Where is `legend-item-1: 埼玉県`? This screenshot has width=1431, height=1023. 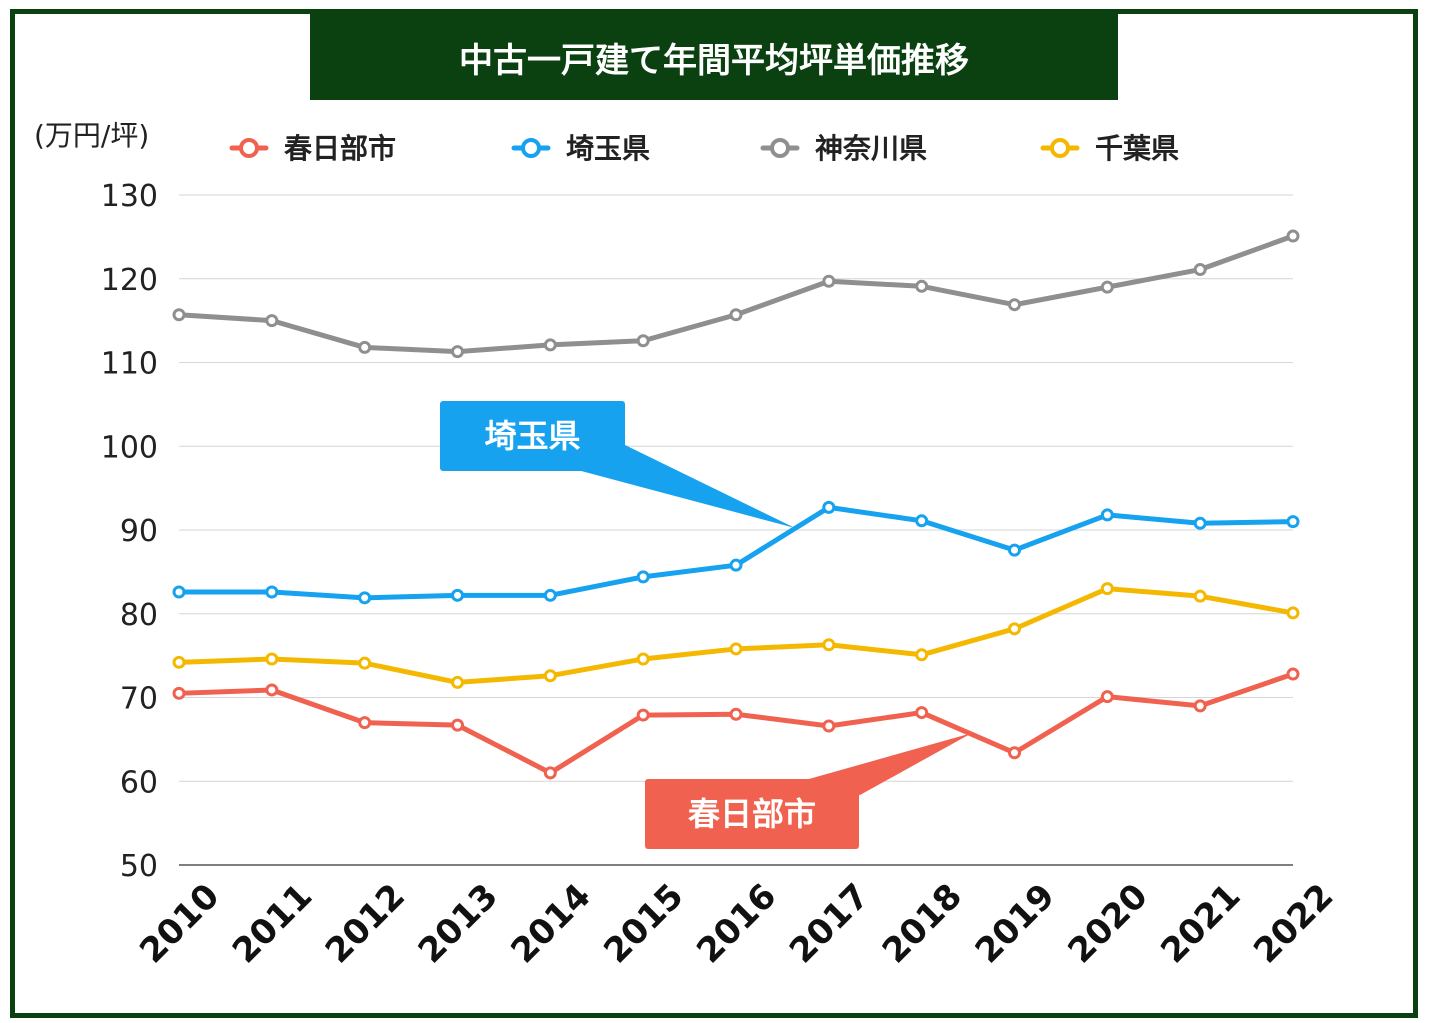 legend-item-1: 埼玉県 is located at coordinates (580, 148).